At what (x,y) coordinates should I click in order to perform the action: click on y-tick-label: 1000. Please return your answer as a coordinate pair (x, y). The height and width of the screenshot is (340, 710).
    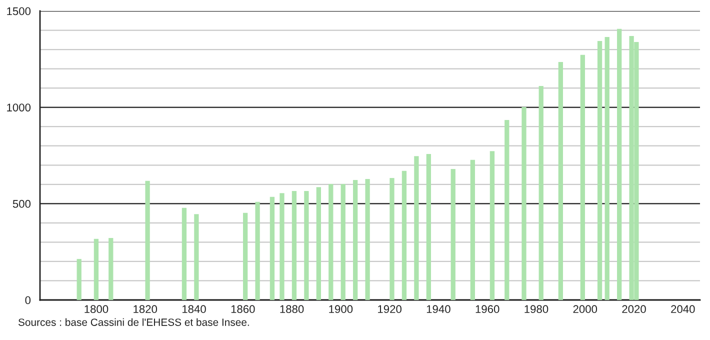
    Looking at the image, I should click on (19, 108).